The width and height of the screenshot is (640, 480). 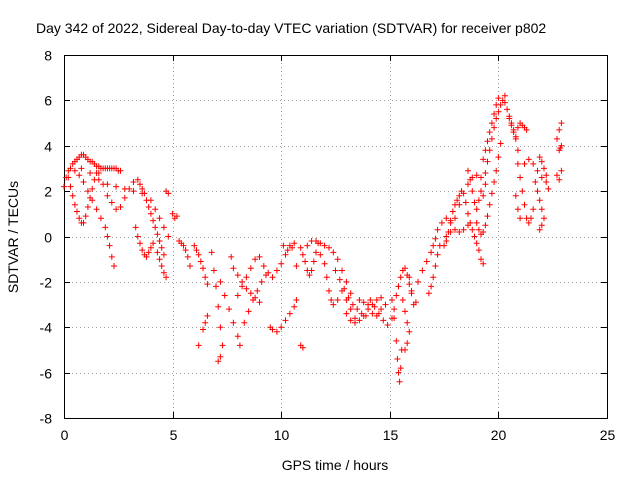 What do you see at coordinates (608, 435) in the screenshot?
I see `x-tick-label: 25` at bounding box center [608, 435].